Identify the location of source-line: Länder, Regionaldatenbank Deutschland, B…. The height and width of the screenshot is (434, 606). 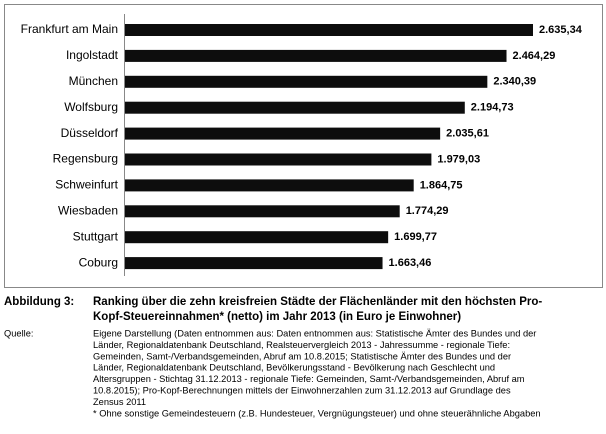
(294, 368).